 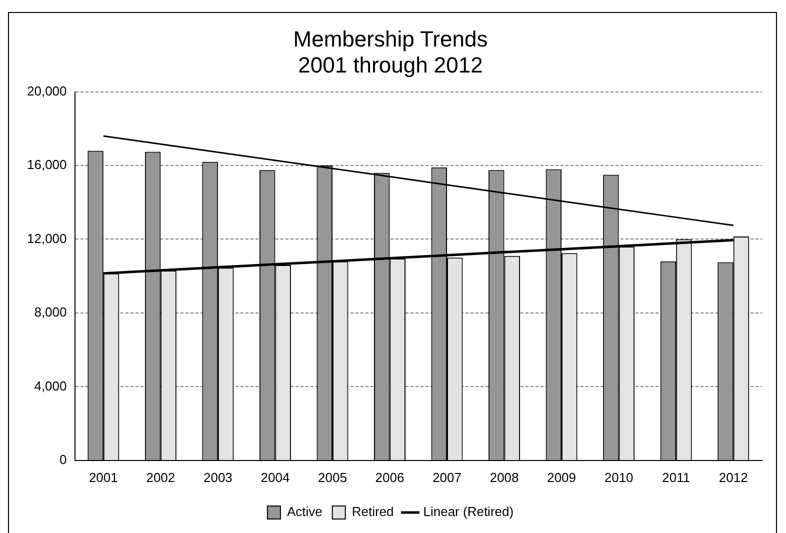 What do you see at coordinates (217, 477) in the screenshot?
I see `x-tick-label: 2003` at bounding box center [217, 477].